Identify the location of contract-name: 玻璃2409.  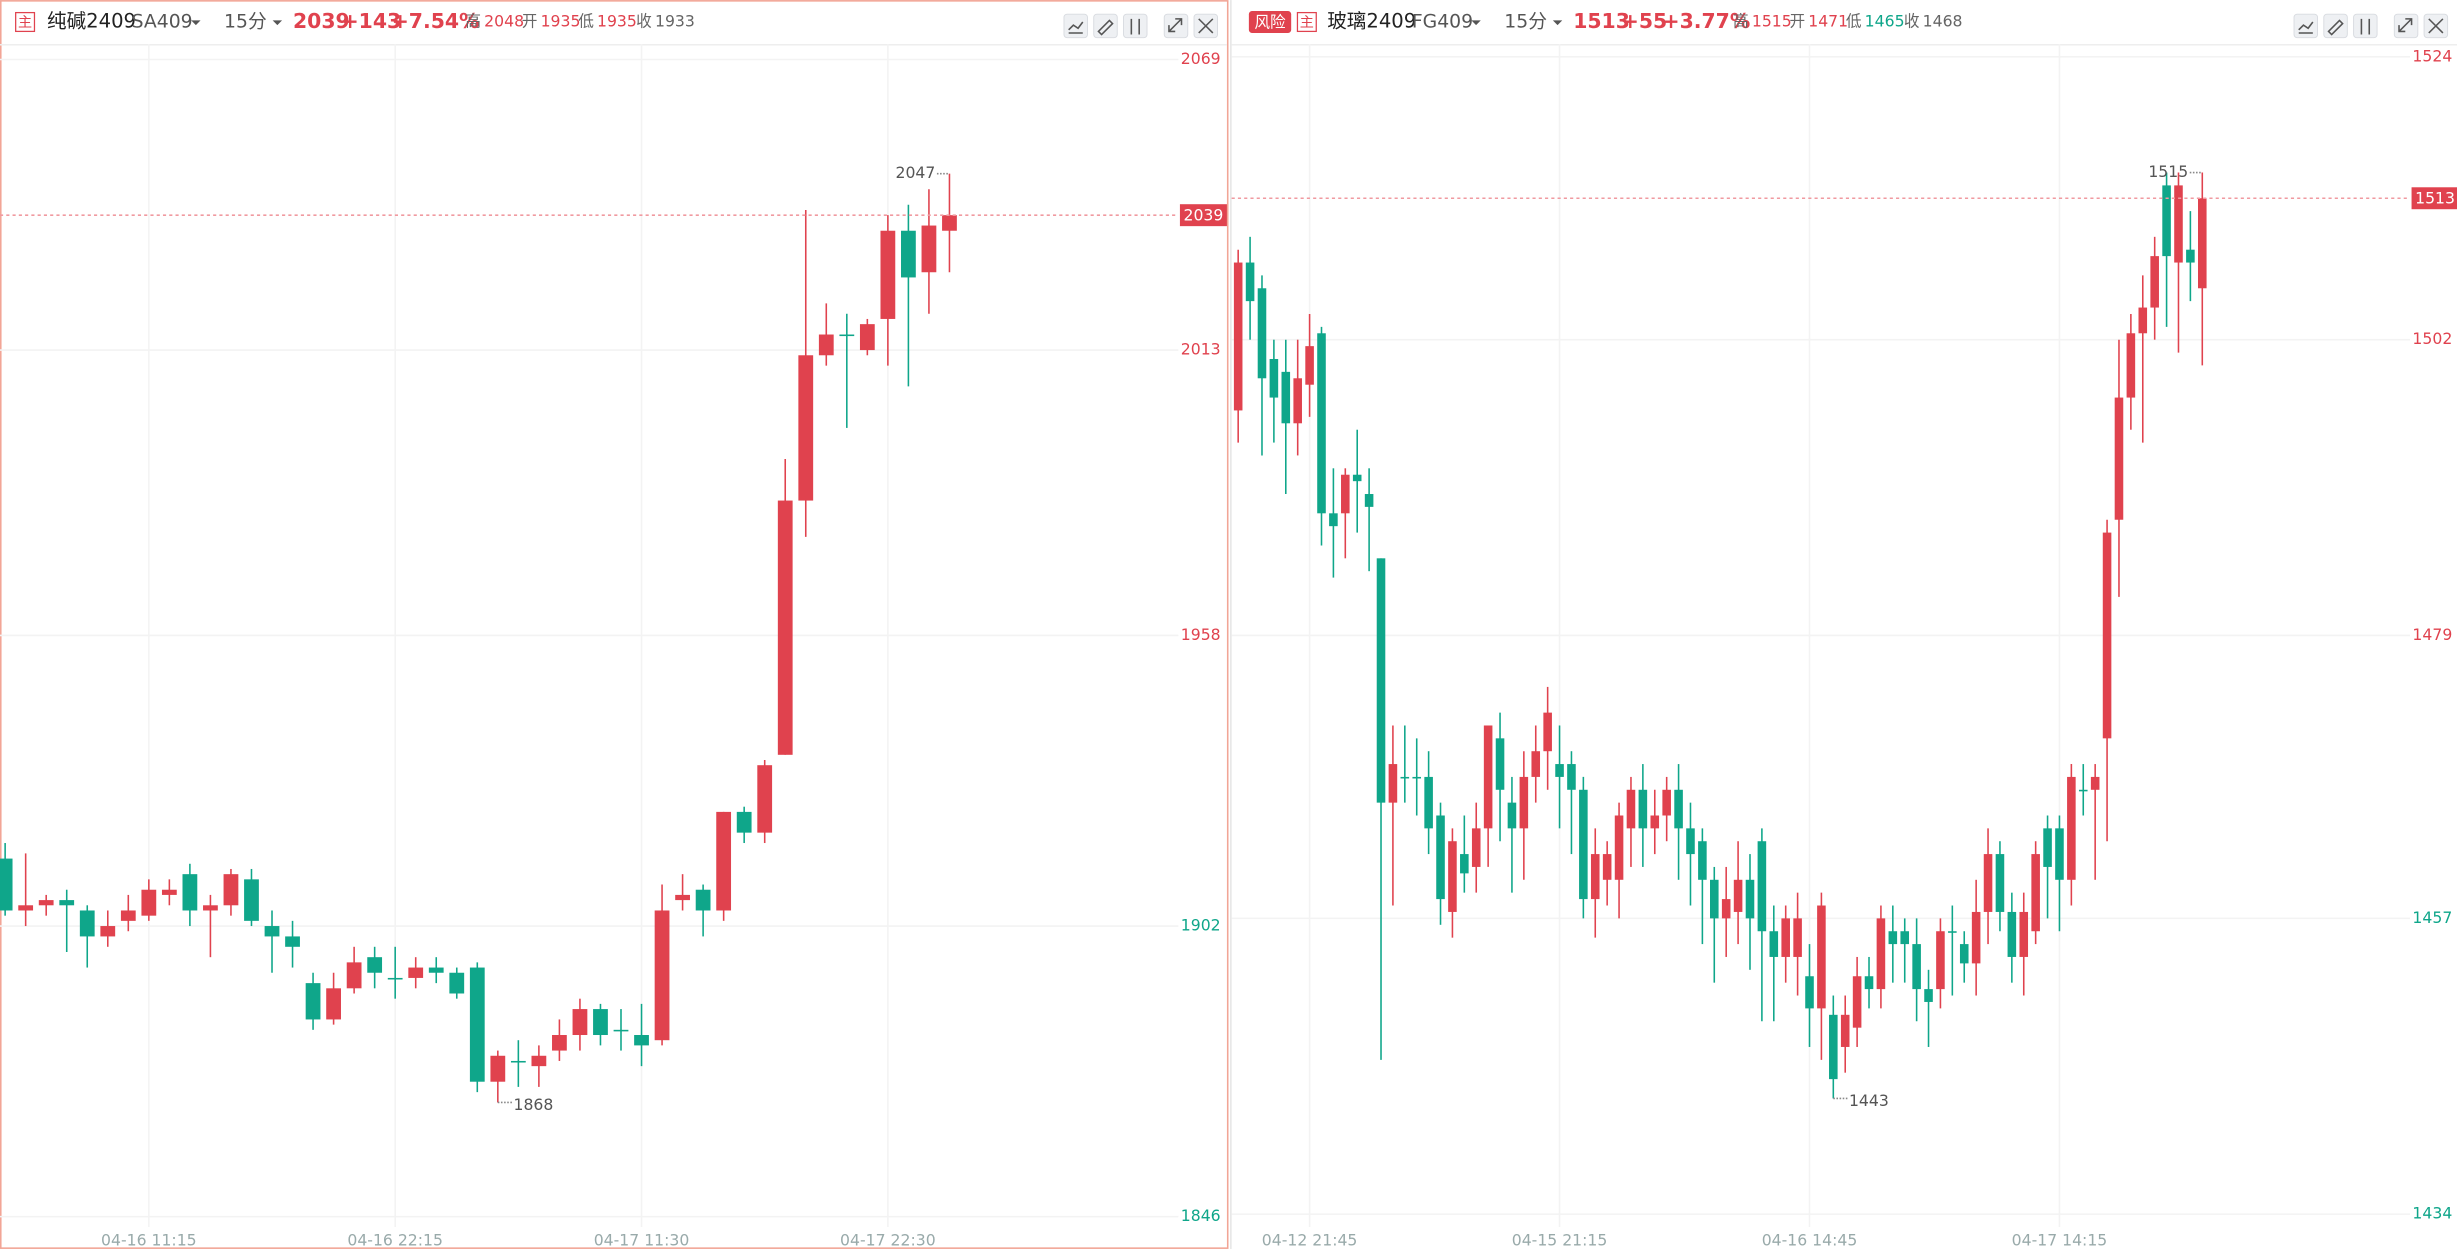
(1371, 21).